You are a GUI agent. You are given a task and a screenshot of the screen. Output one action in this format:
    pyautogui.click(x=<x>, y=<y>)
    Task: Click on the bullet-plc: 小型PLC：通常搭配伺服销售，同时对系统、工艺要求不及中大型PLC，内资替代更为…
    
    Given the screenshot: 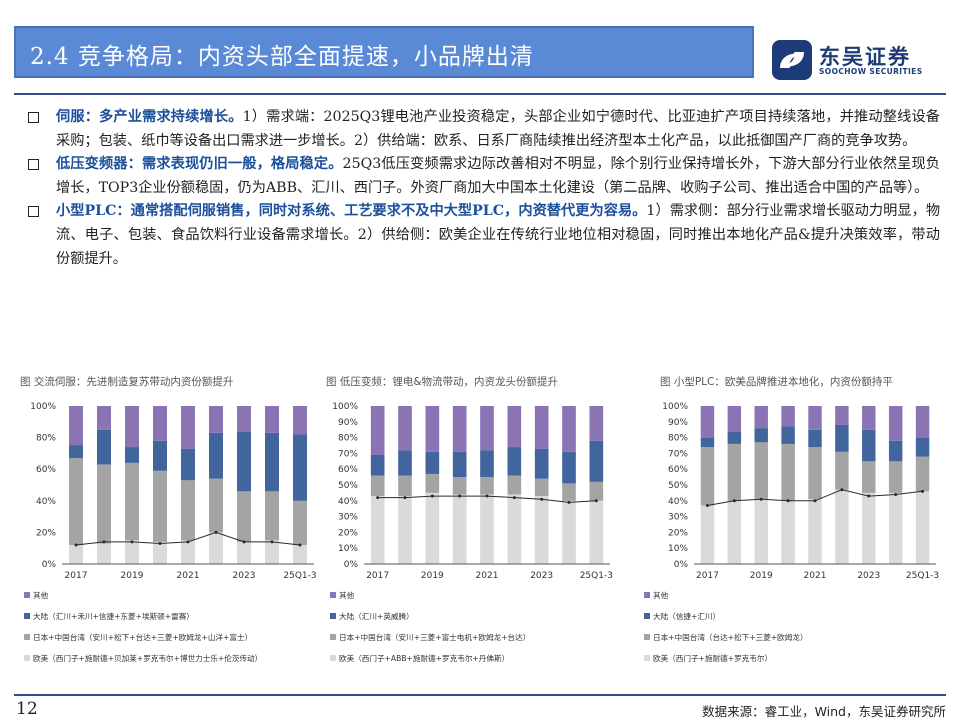 What is the action you would take?
    pyautogui.click(x=484, y=235)
    